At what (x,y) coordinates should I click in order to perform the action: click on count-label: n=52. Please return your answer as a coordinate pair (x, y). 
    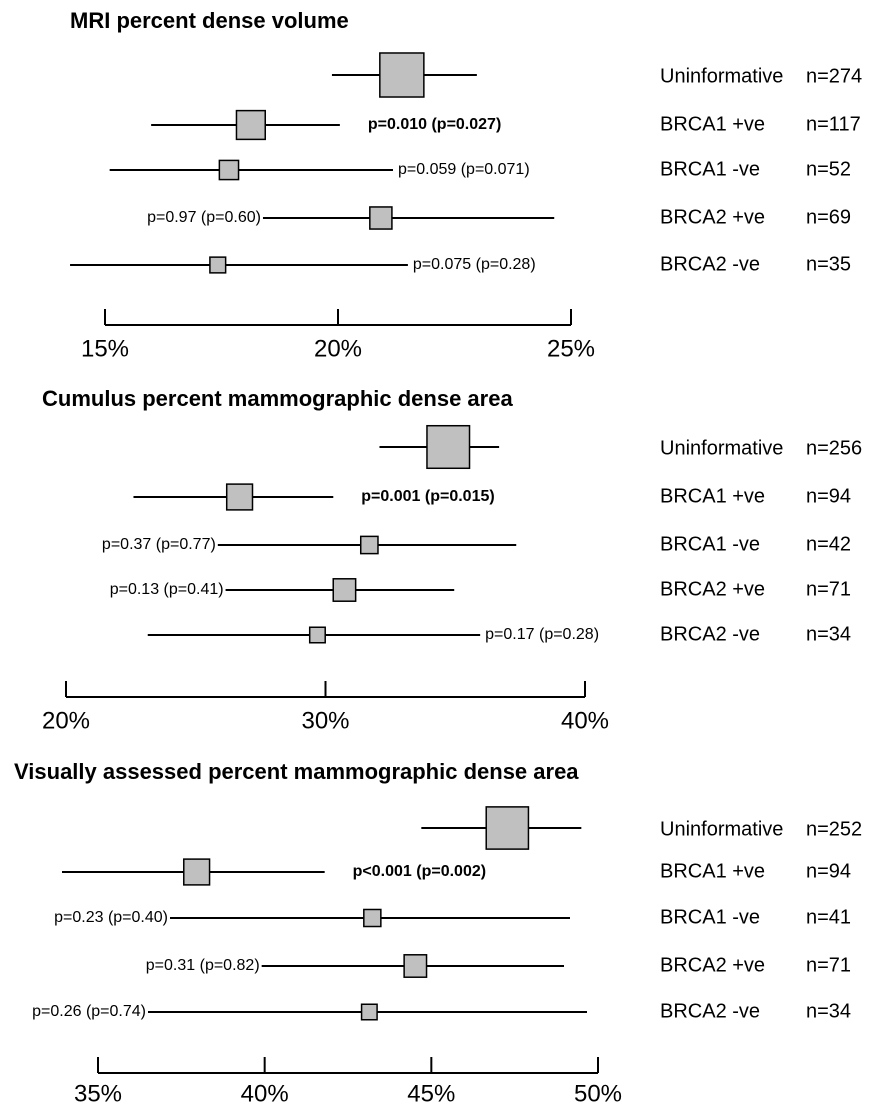
    Looking at the image, I should click on (828, 169).